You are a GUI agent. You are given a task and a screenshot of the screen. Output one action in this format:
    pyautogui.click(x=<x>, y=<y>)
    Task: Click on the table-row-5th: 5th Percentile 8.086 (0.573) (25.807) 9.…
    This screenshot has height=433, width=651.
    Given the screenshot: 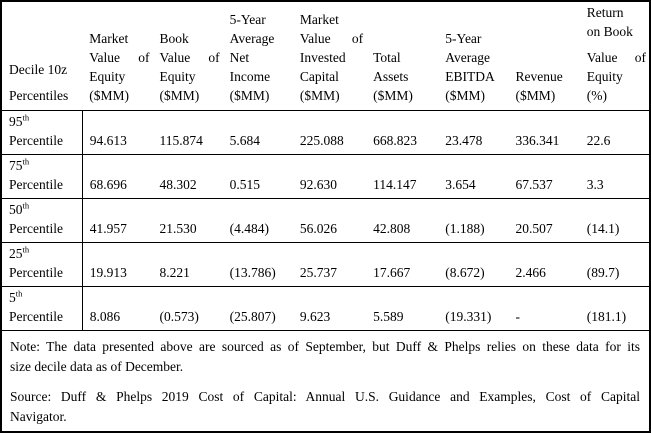 What is the action you would take?
    pyautogui.click(x=325, y=308)
    